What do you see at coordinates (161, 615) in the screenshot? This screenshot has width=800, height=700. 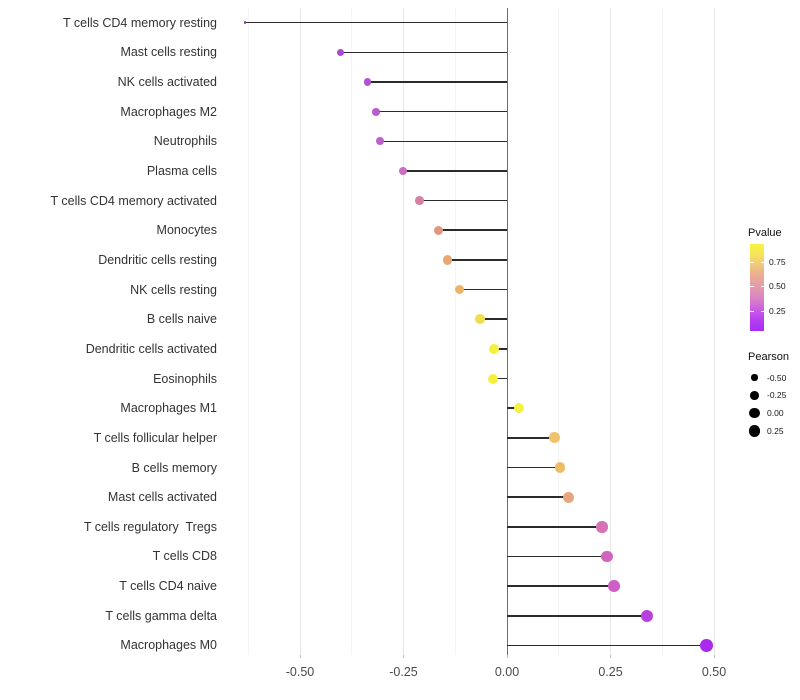 I see `y-axis-label: T cells gamma delta` at bounding box center [161, 615].